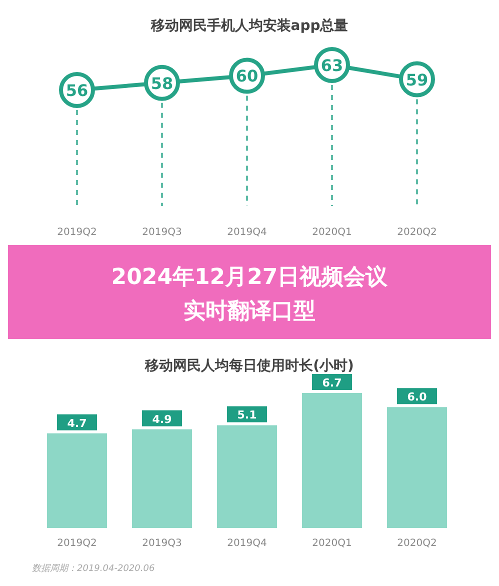  Describe the element at coordinates (247, 415) in the screenshot. I see `data-label: 5.1` at that location.